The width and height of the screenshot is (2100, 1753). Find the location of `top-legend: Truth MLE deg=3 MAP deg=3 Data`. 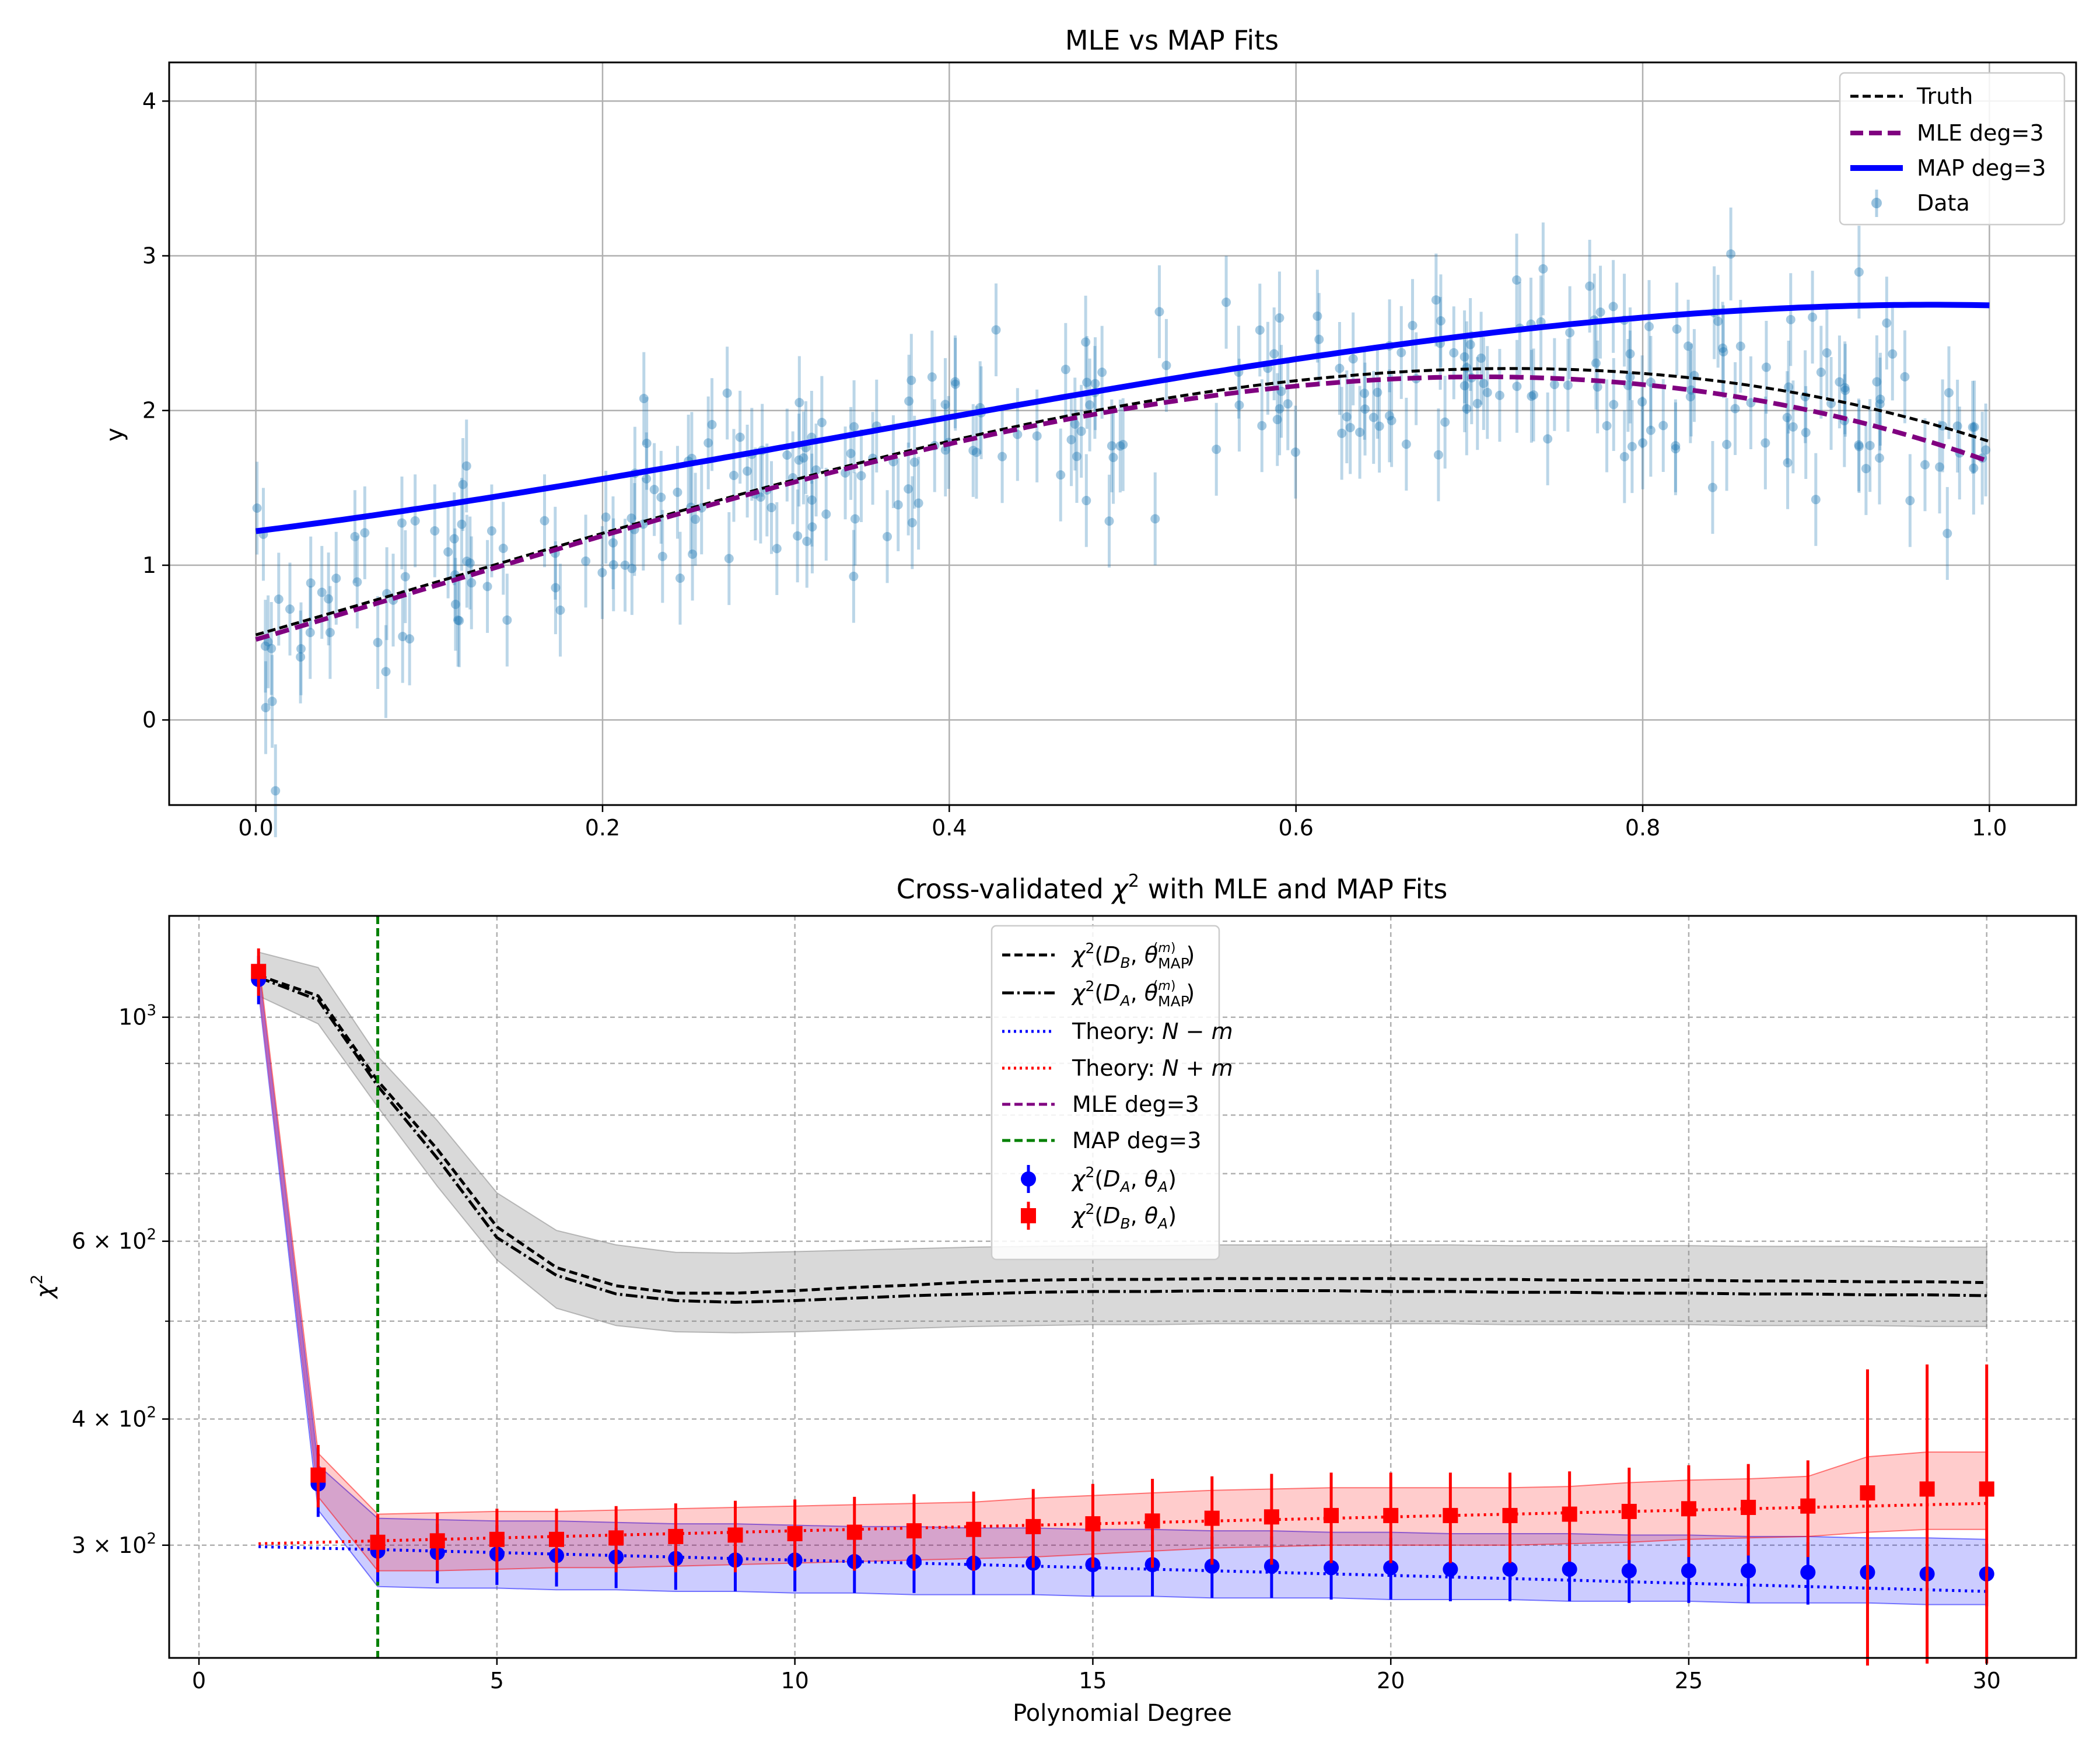

top-legend: Truth MLE deg=3 MAP deg=3 Data is located at coordinates (1952, 149).